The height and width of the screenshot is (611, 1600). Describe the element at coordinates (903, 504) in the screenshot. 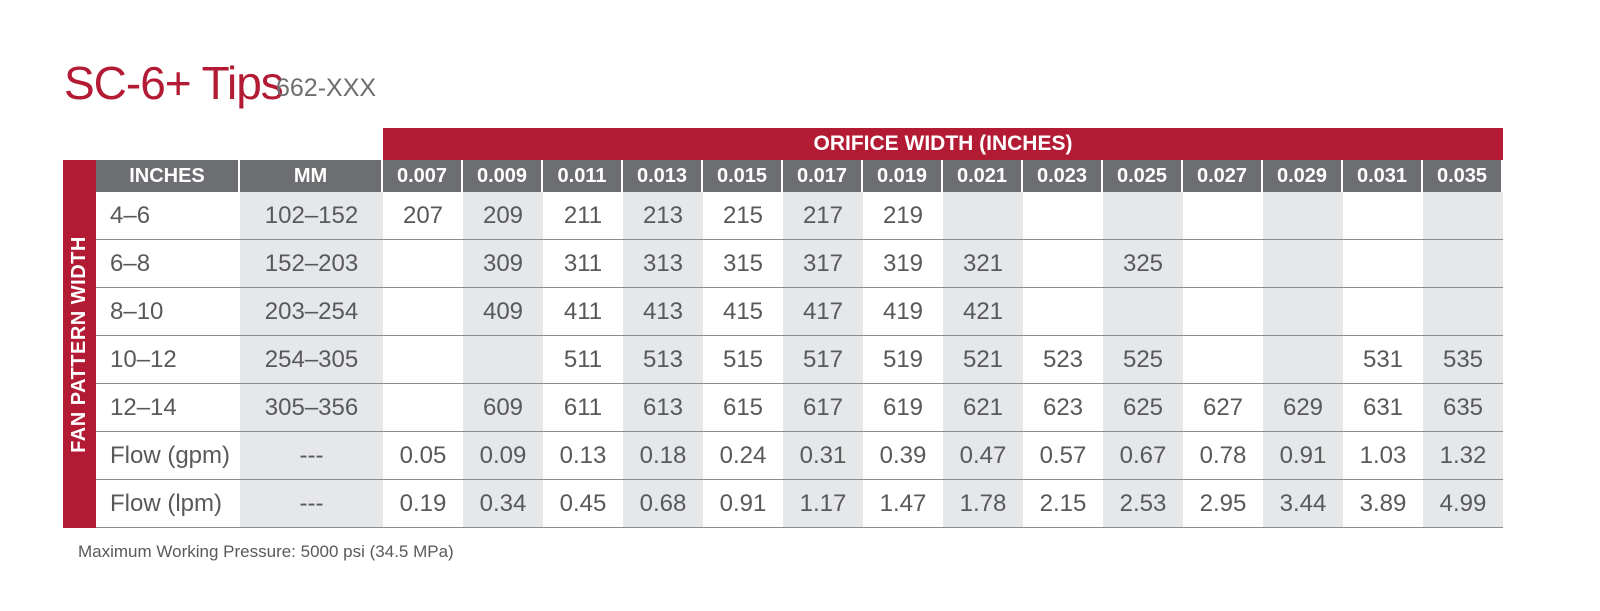

I see `cell: 1.47` at that location.